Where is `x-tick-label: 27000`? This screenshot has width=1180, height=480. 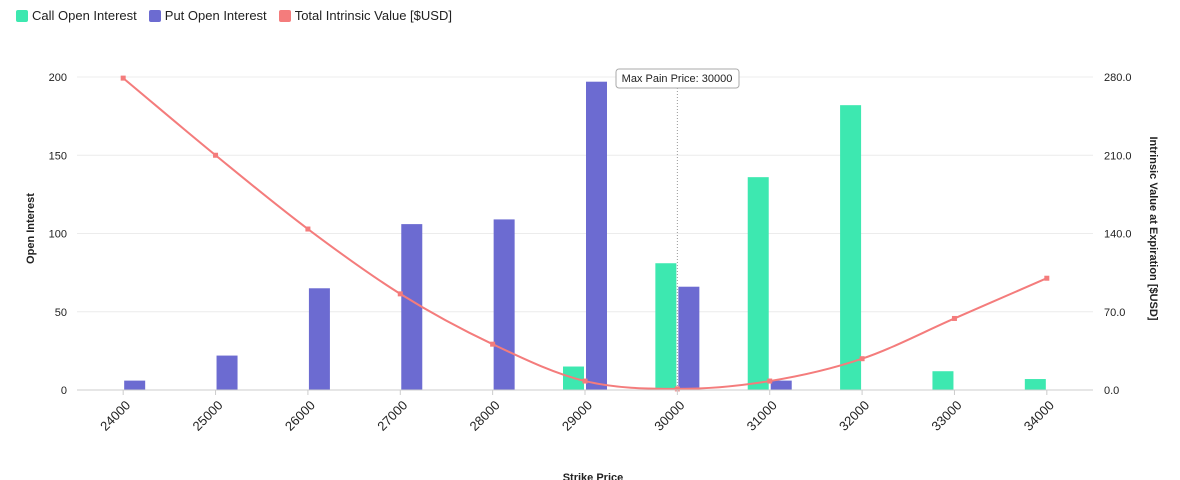
x-tick-label: 27000 is located at coordinates (392, 416).